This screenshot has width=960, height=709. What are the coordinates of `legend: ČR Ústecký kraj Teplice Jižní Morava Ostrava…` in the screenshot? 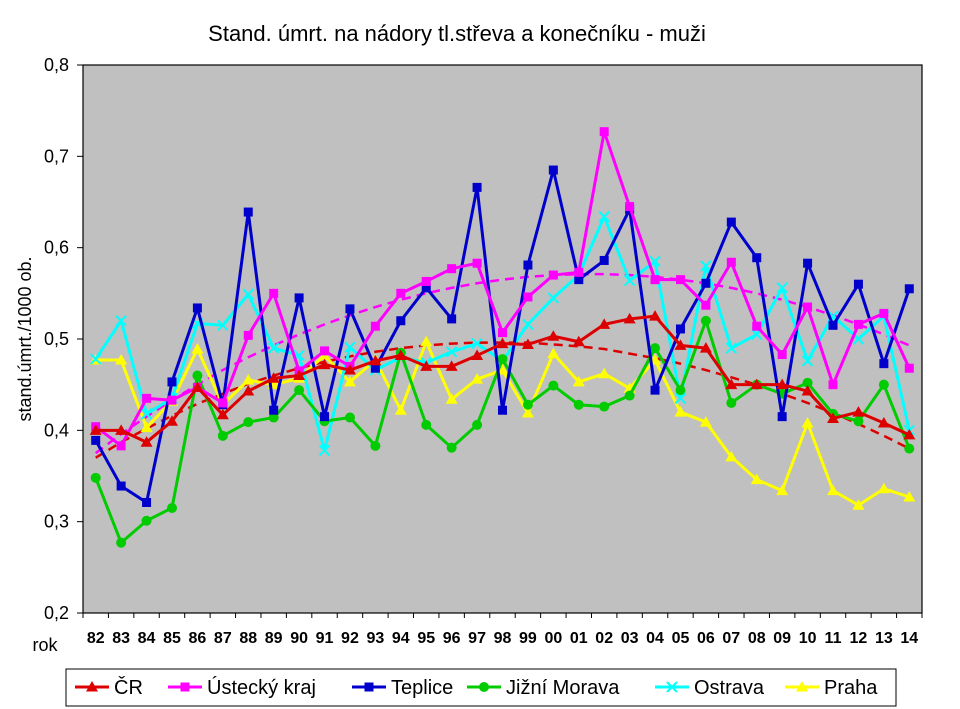 It's located at (476, 687).